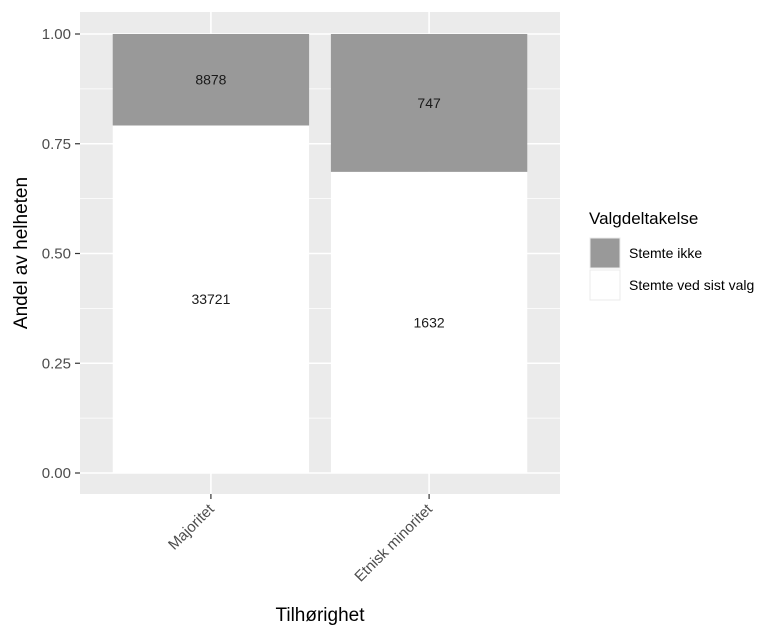 This screenshot has height=626, width=769. I want to click on legend-item-label: Stemte ved sist valg, so click(691, 285).